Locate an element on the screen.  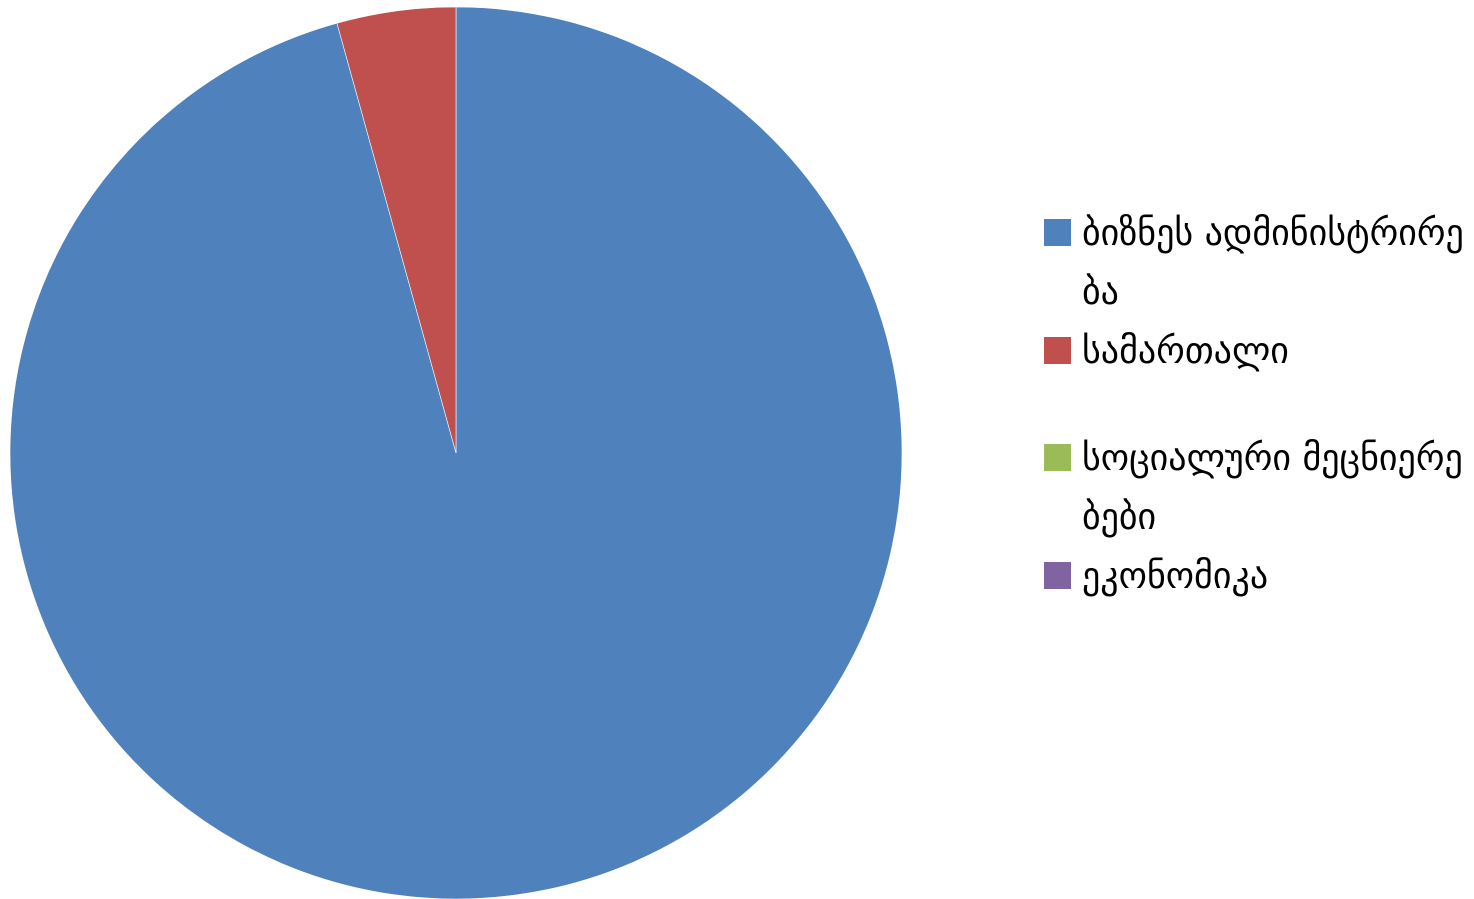
legend-label: ბიზნეს ადმინისტრირება is located at coordinates (1273, 263).